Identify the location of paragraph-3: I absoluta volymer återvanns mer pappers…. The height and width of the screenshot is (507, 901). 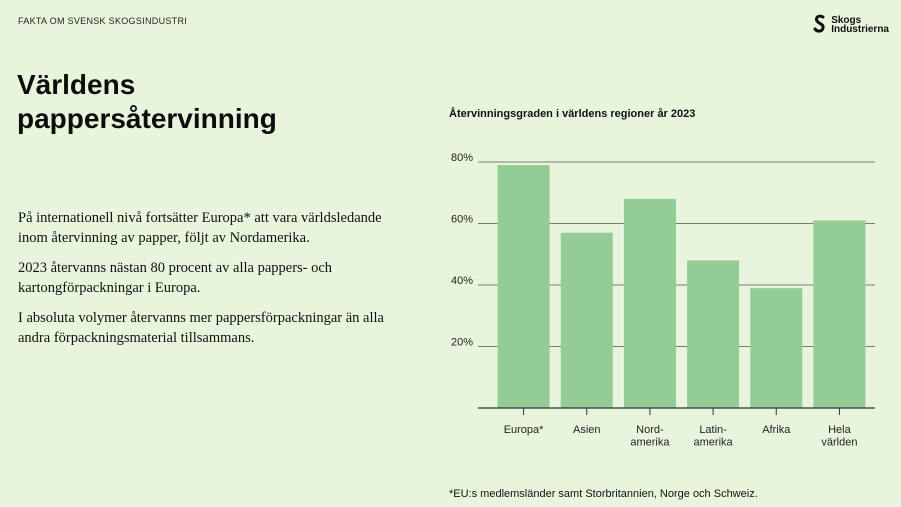
(201, 328).